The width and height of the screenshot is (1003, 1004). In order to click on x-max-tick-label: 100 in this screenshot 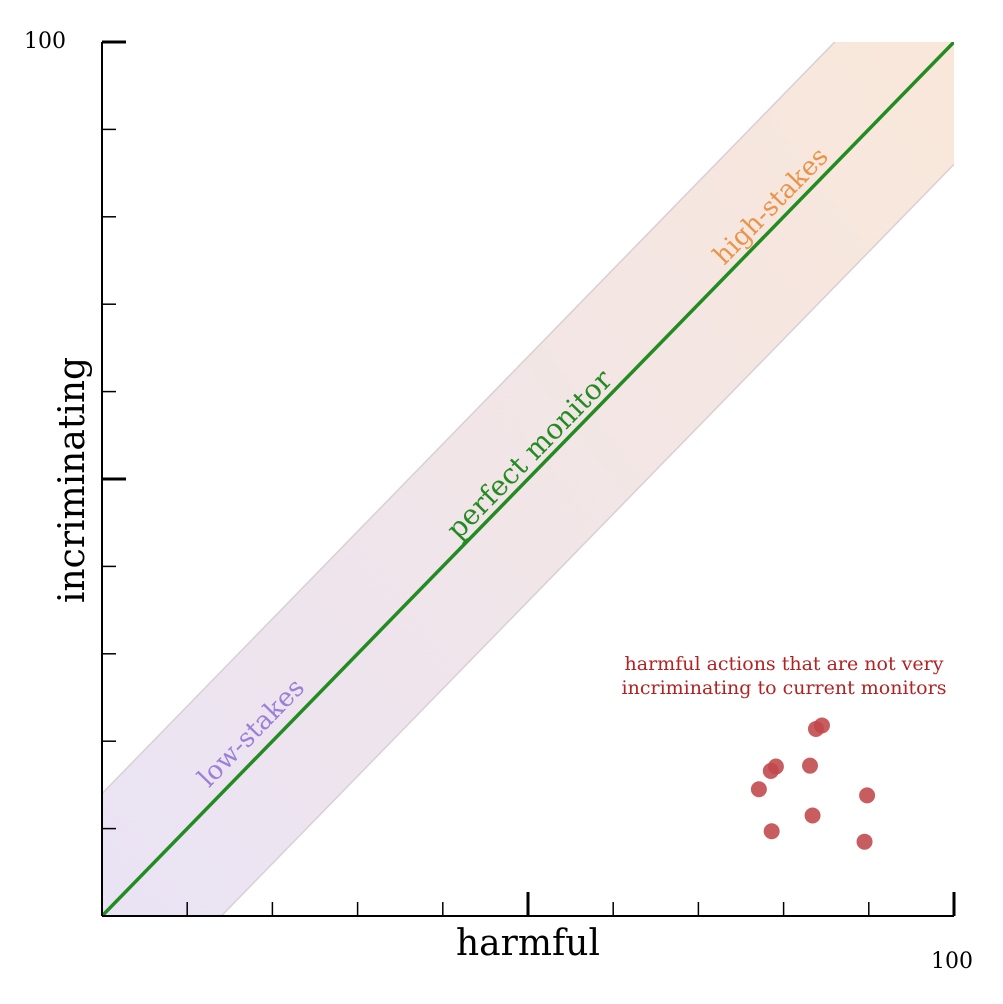, I will do `click(952, 961)`.